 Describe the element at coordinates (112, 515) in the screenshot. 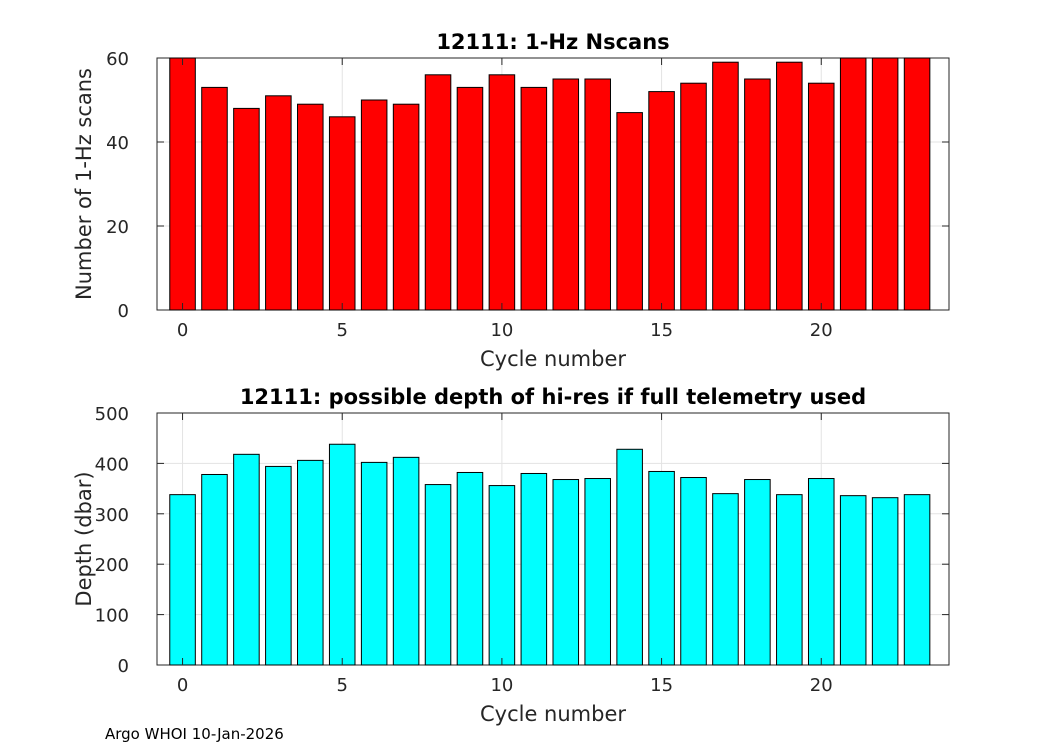

I see `depth-y-tick-label: 300` at that location.